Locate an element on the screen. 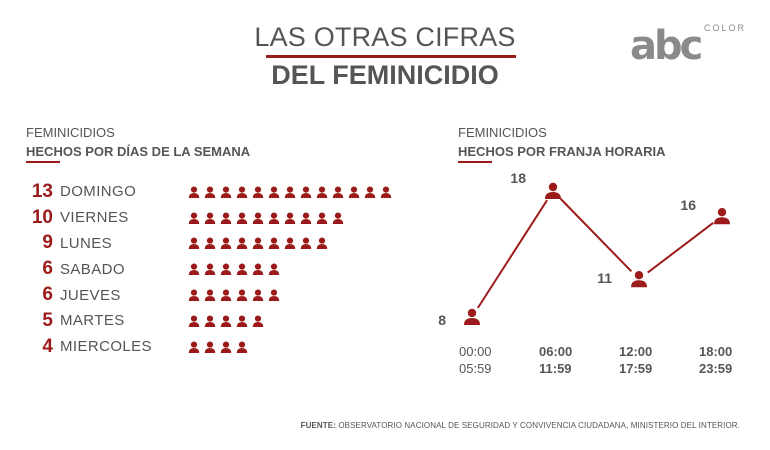  weekday-row: 5 MARTES is located at coordinates (226, 321).